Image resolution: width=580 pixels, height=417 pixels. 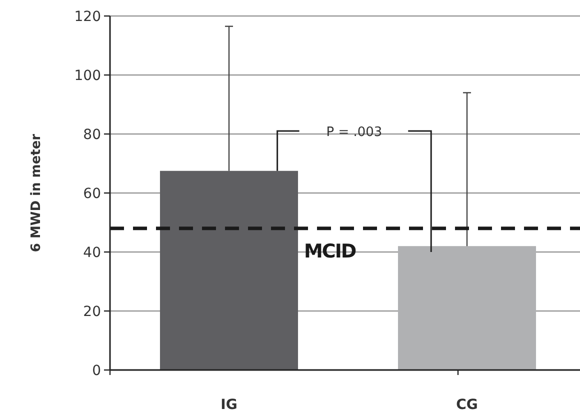 What do you see at coordinates (467, 405) in the screenshot?
I see `x-tick-label: CG` at bounding box center [467, 405].